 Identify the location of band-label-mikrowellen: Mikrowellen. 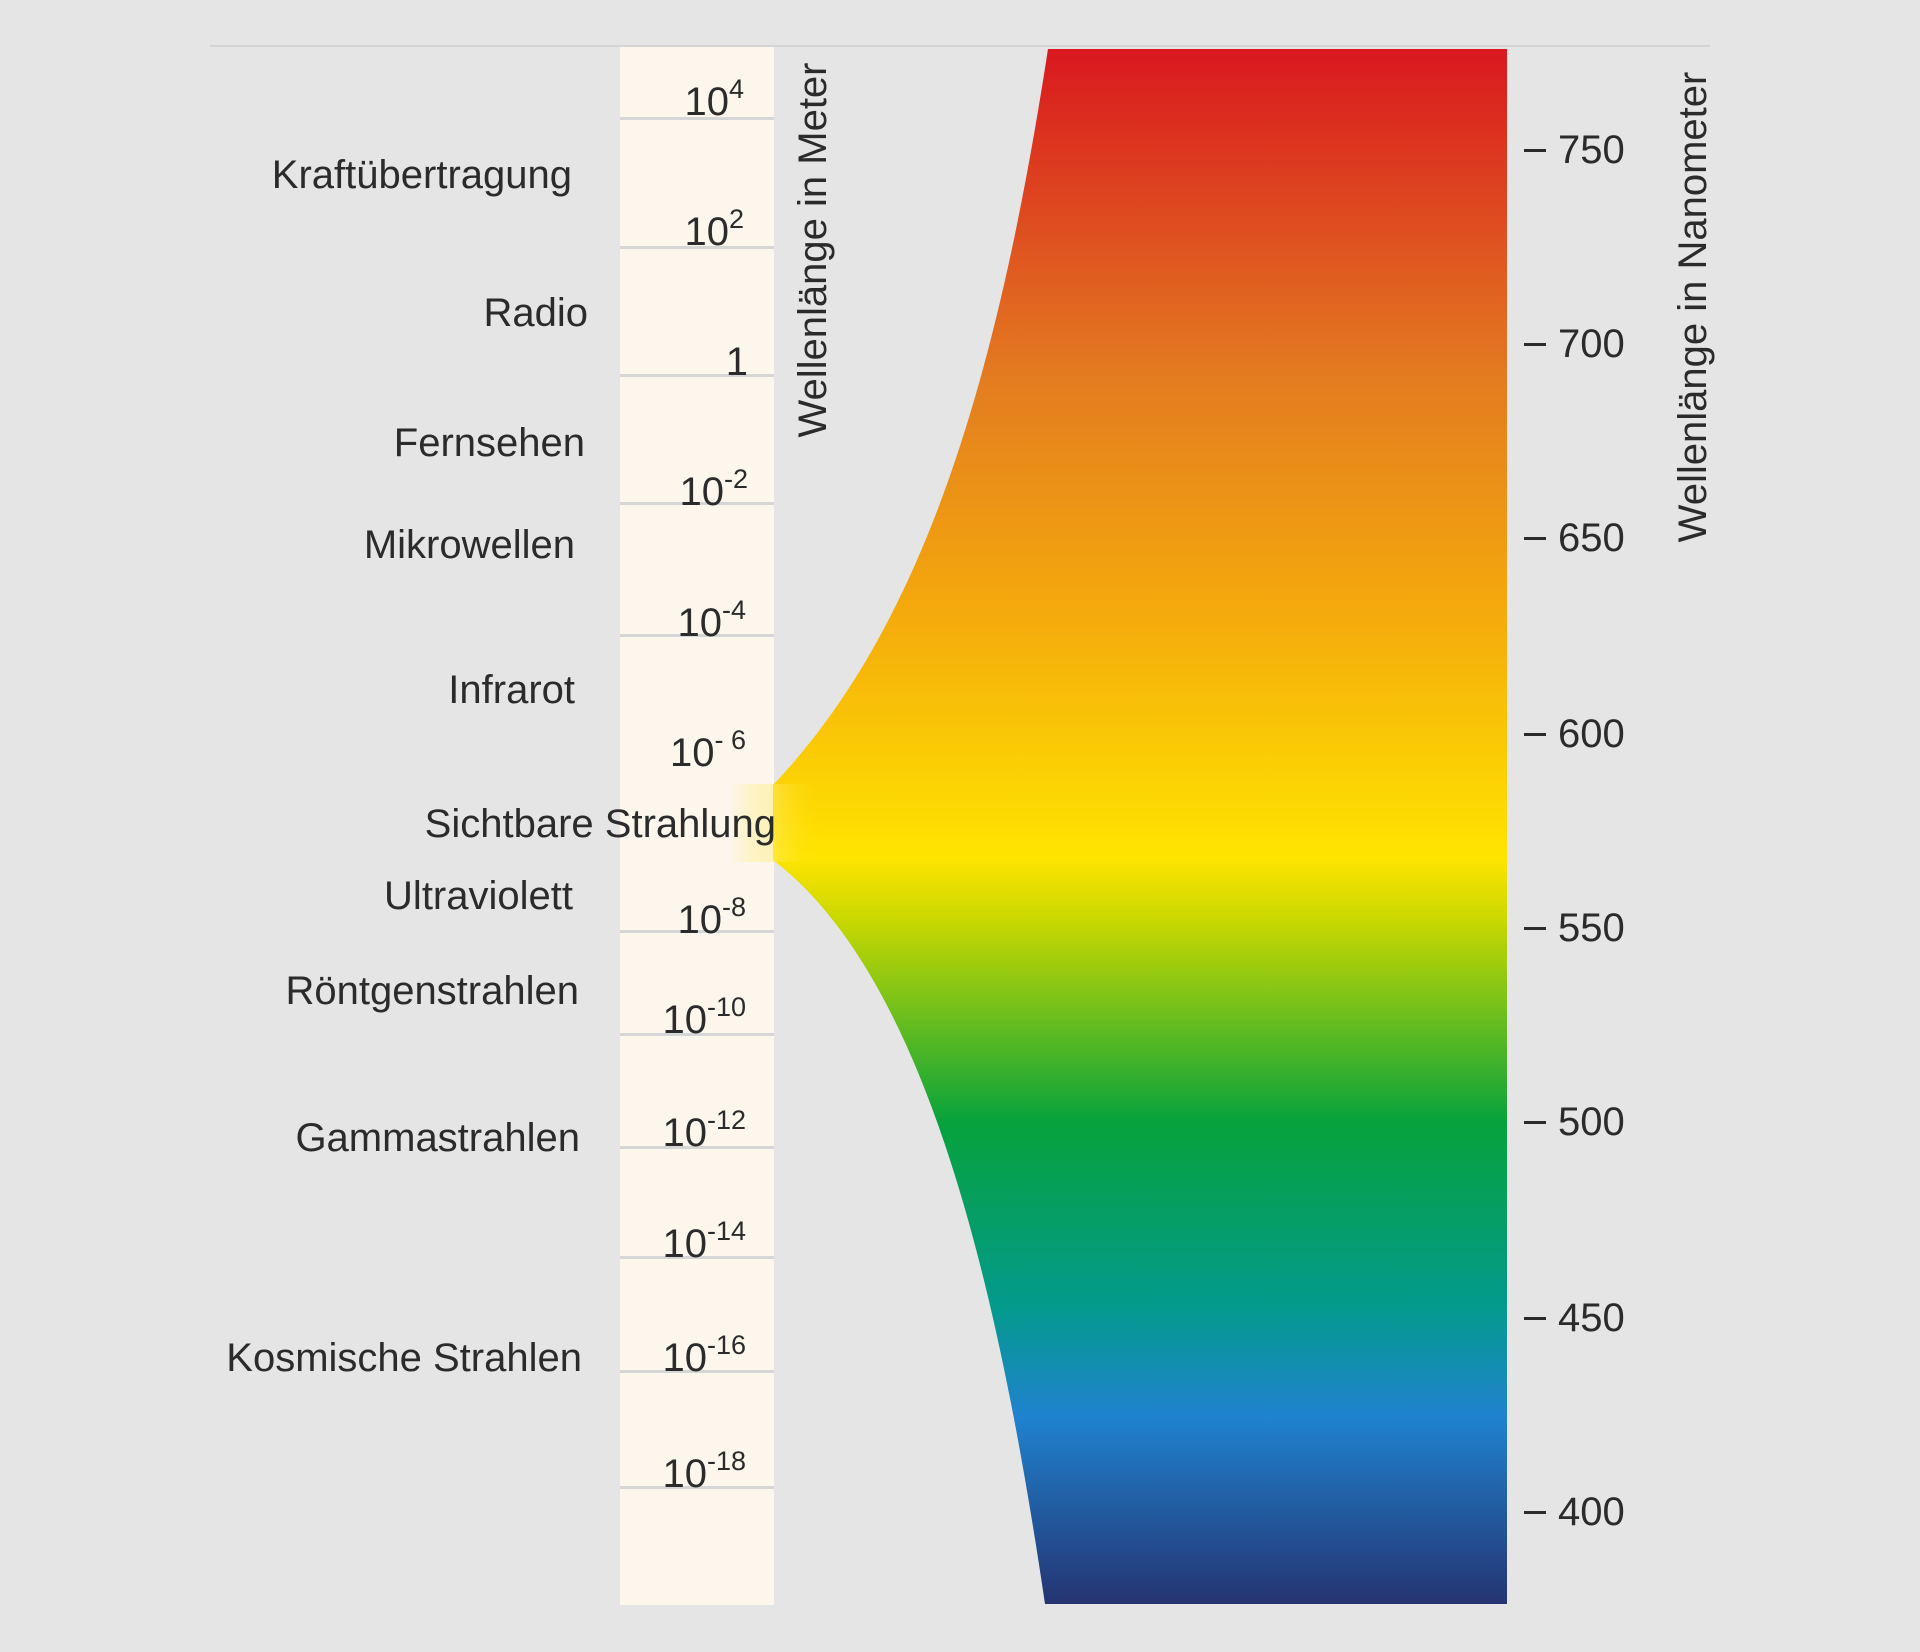
(469, 545).